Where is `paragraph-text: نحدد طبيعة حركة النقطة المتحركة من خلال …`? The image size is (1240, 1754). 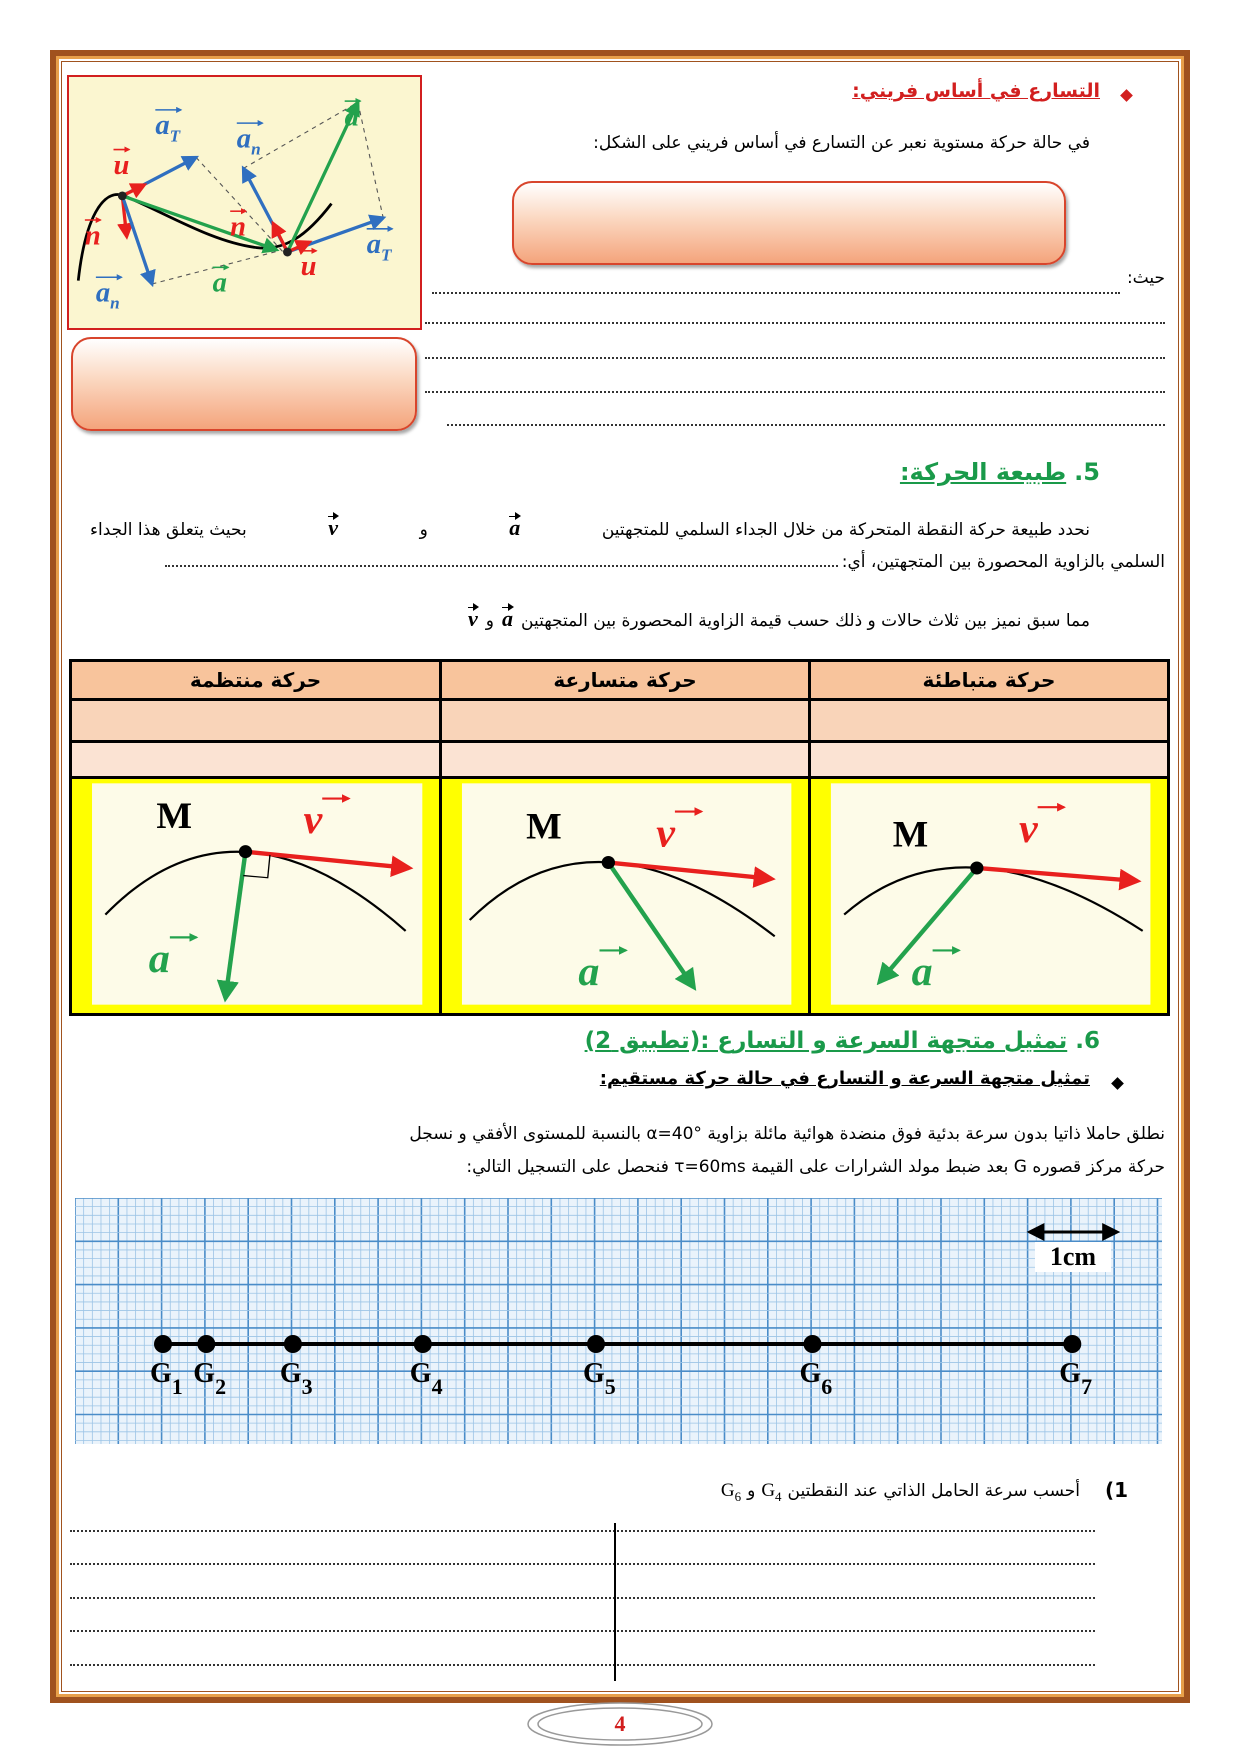
paragraph-text: نحدد طبيعة حركة النقطة المتحركة من خلال … is located at coordinates (845, 530).